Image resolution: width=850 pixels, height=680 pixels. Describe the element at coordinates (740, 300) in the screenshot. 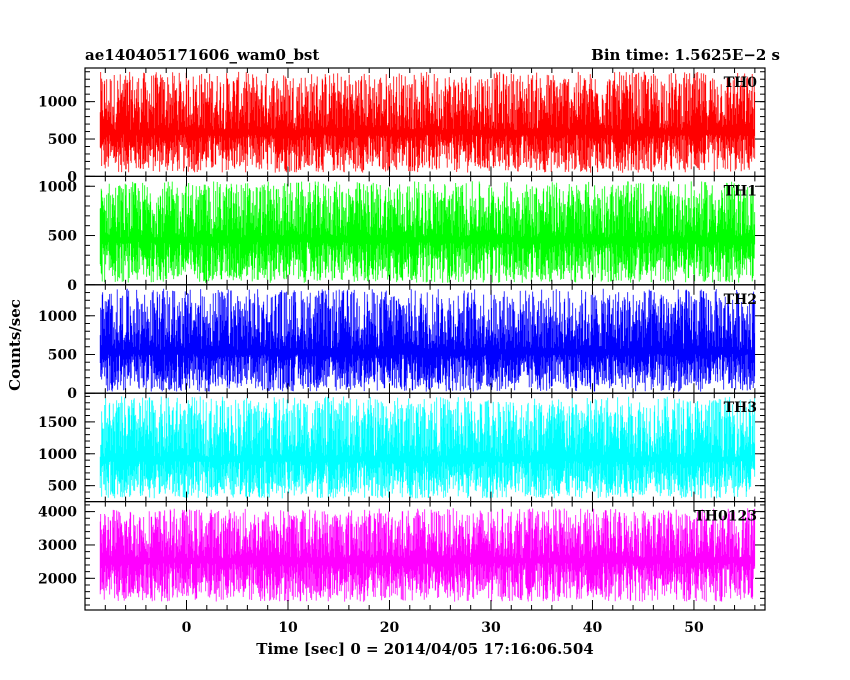

I see `panel-label-th2: TH2` at that location.